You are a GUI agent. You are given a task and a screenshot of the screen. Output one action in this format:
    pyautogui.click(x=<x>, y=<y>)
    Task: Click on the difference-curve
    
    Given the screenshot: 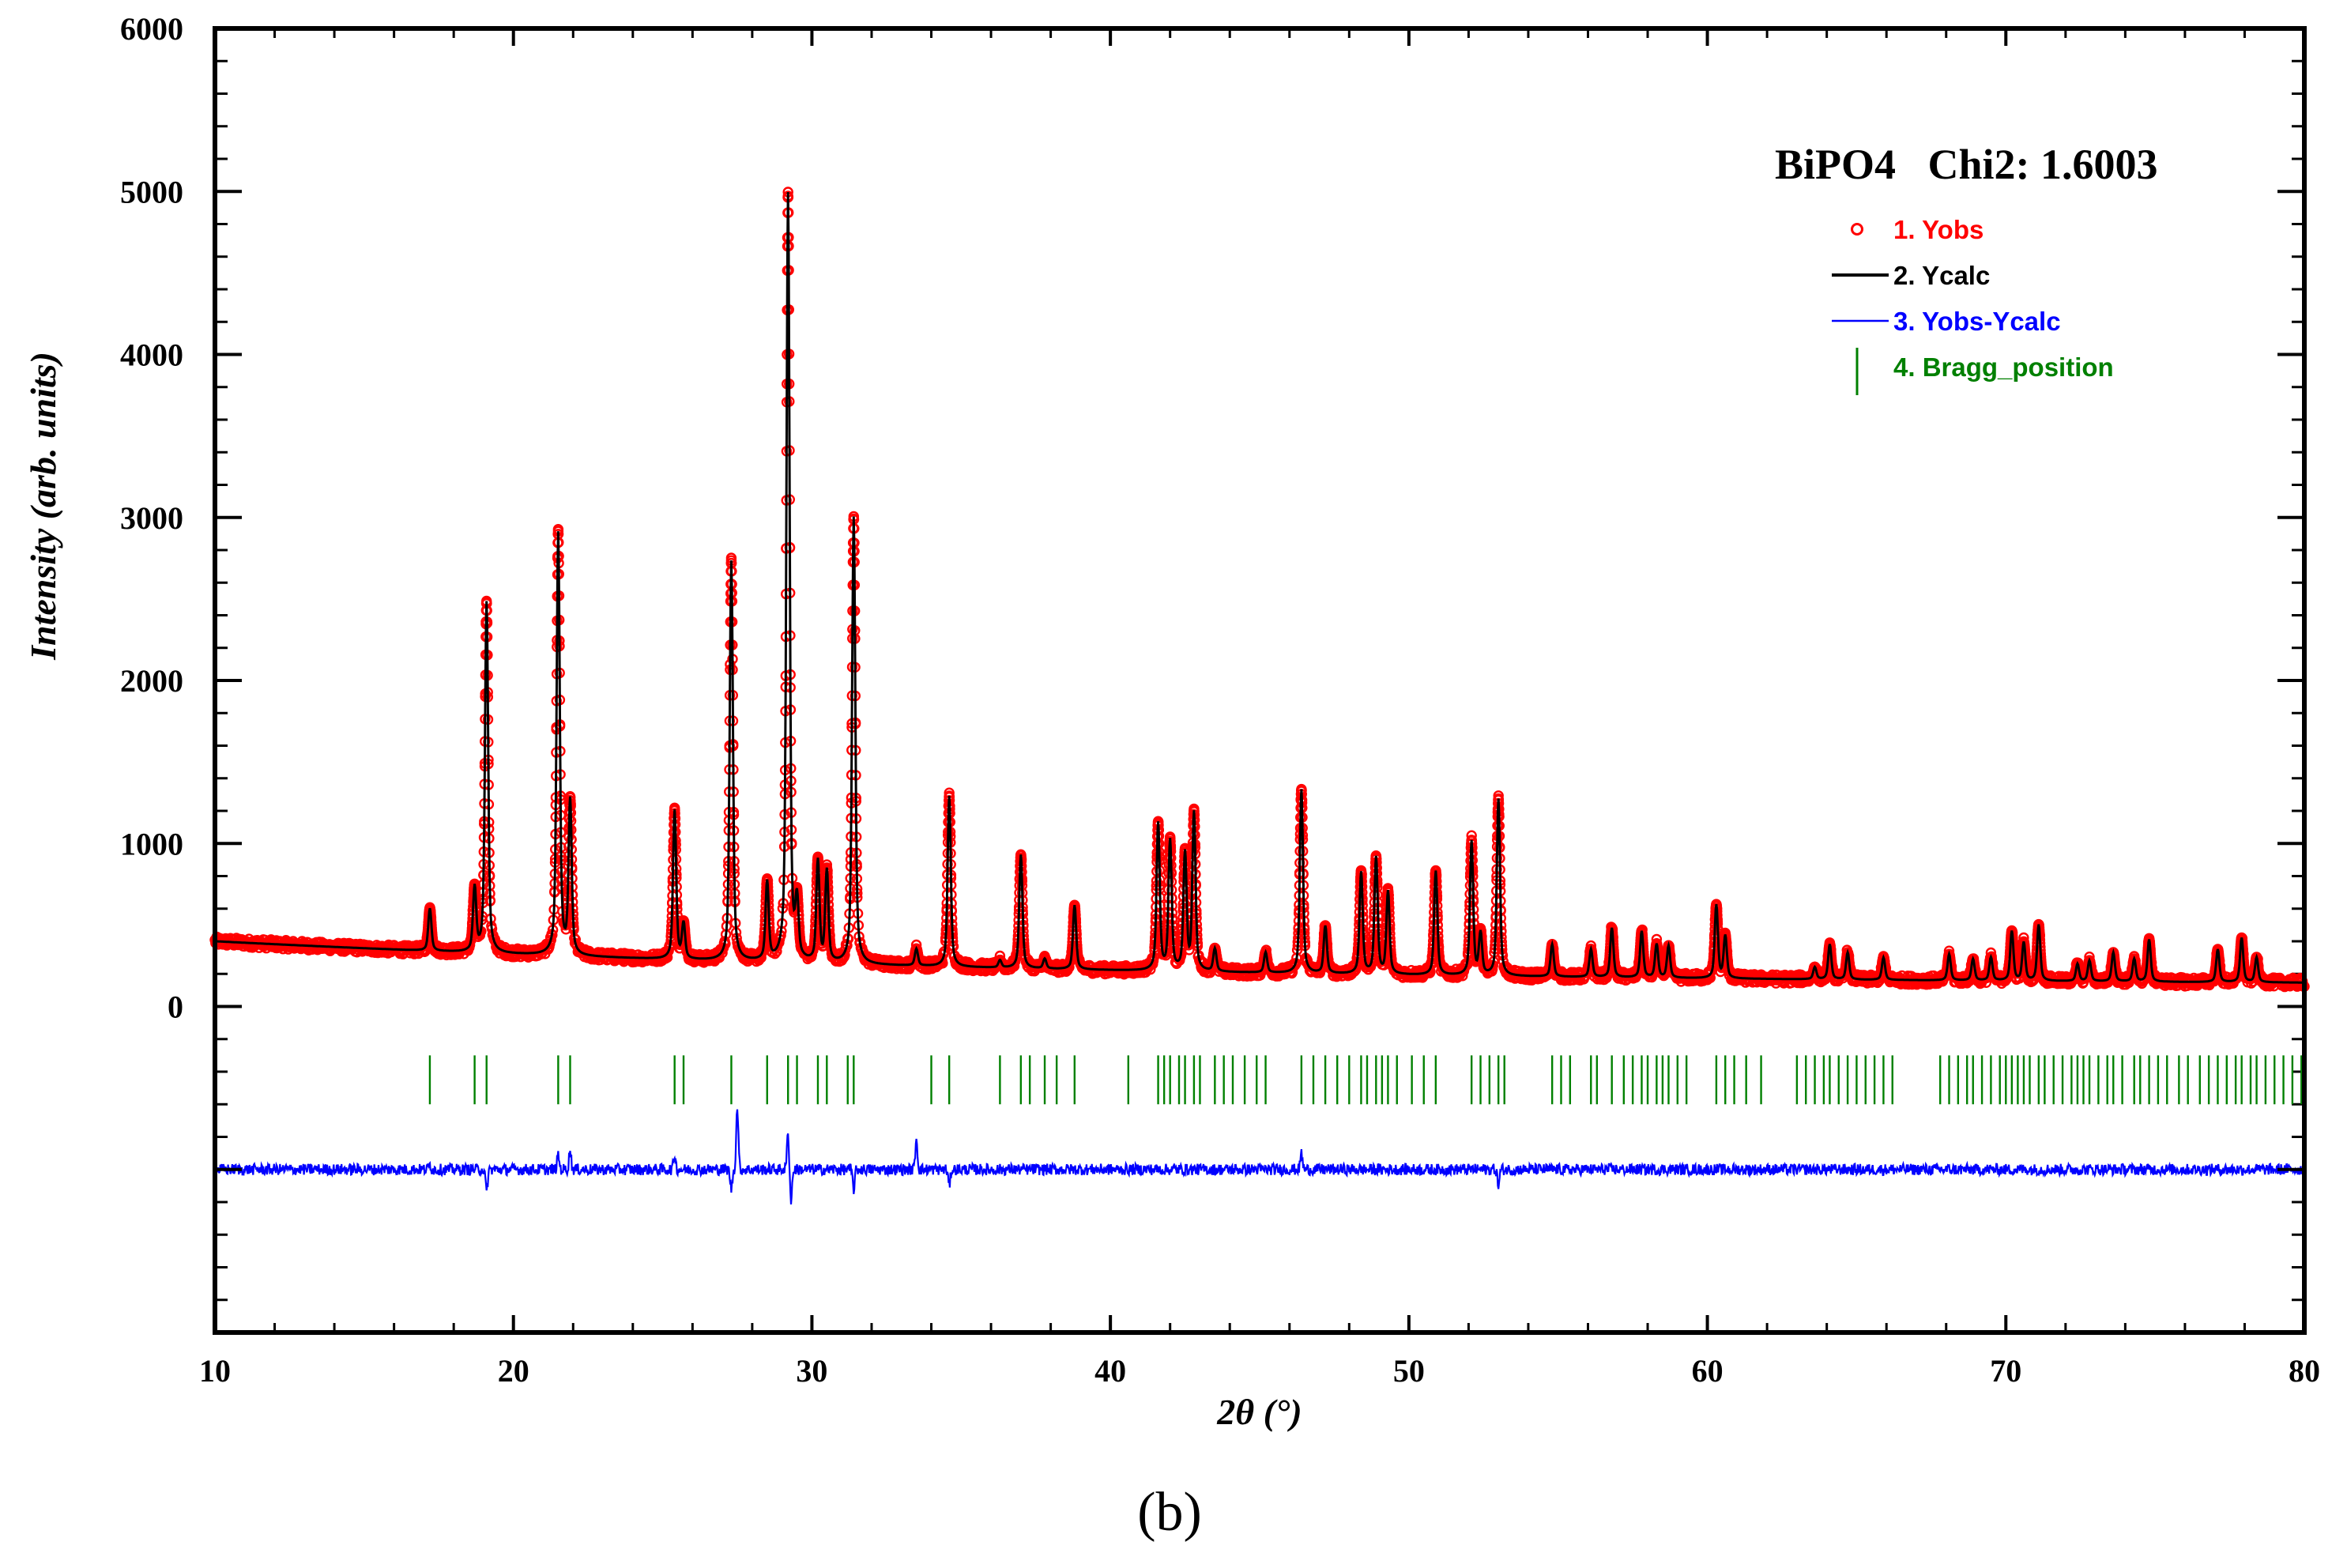 What is the action you would take?
    pyautogui.click(x=1259, y=1156)
    